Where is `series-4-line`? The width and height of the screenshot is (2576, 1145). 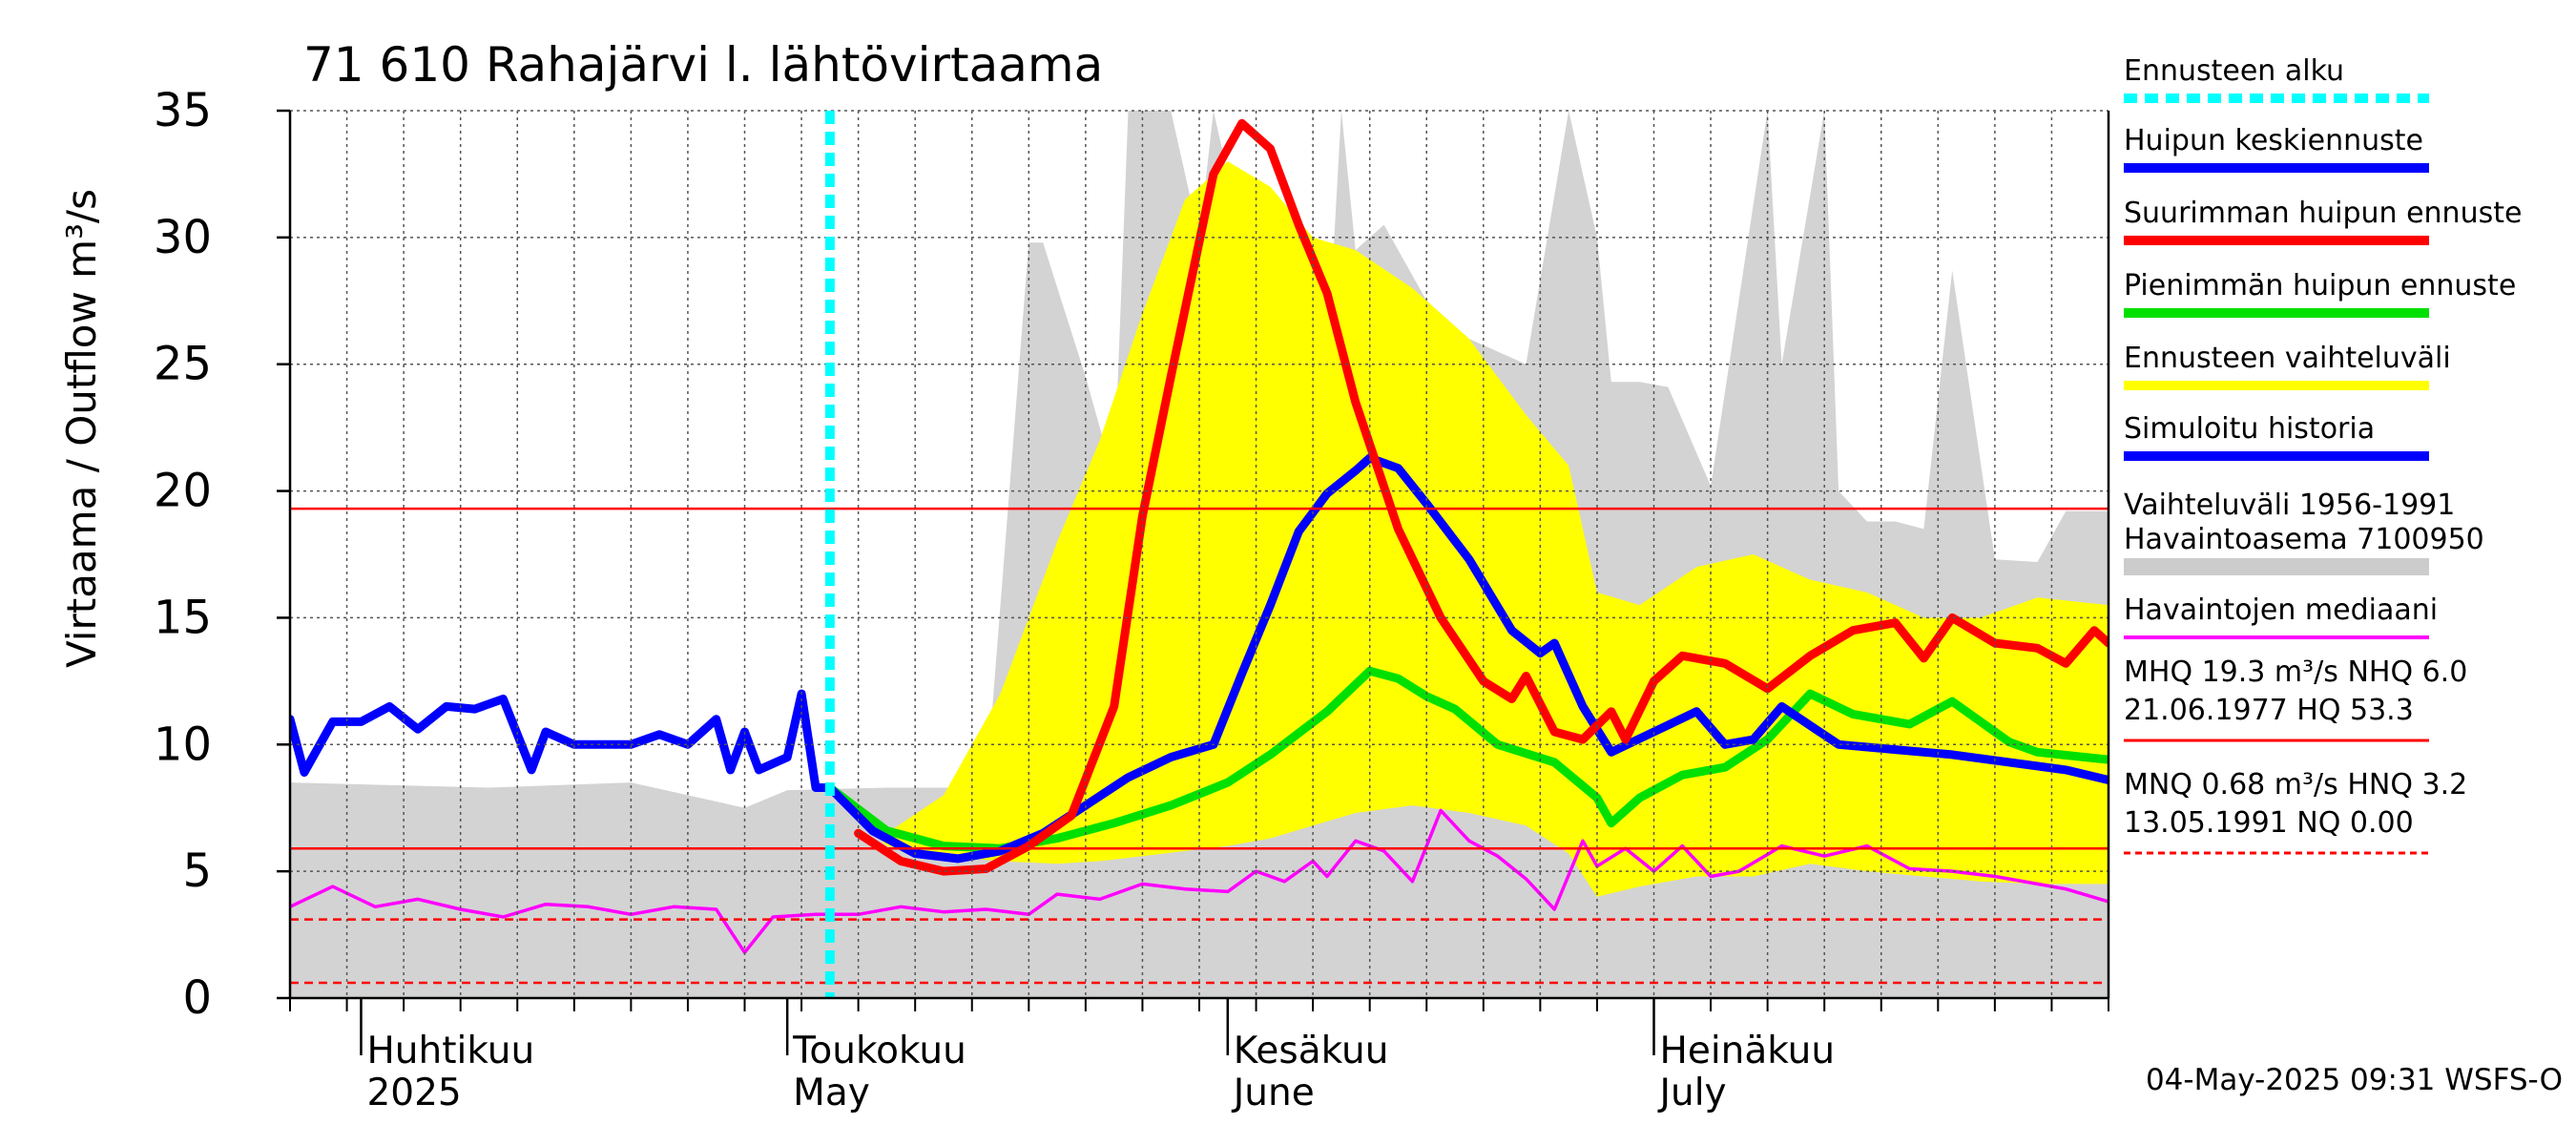
series-4-line is located at coordinates (1467, 760).